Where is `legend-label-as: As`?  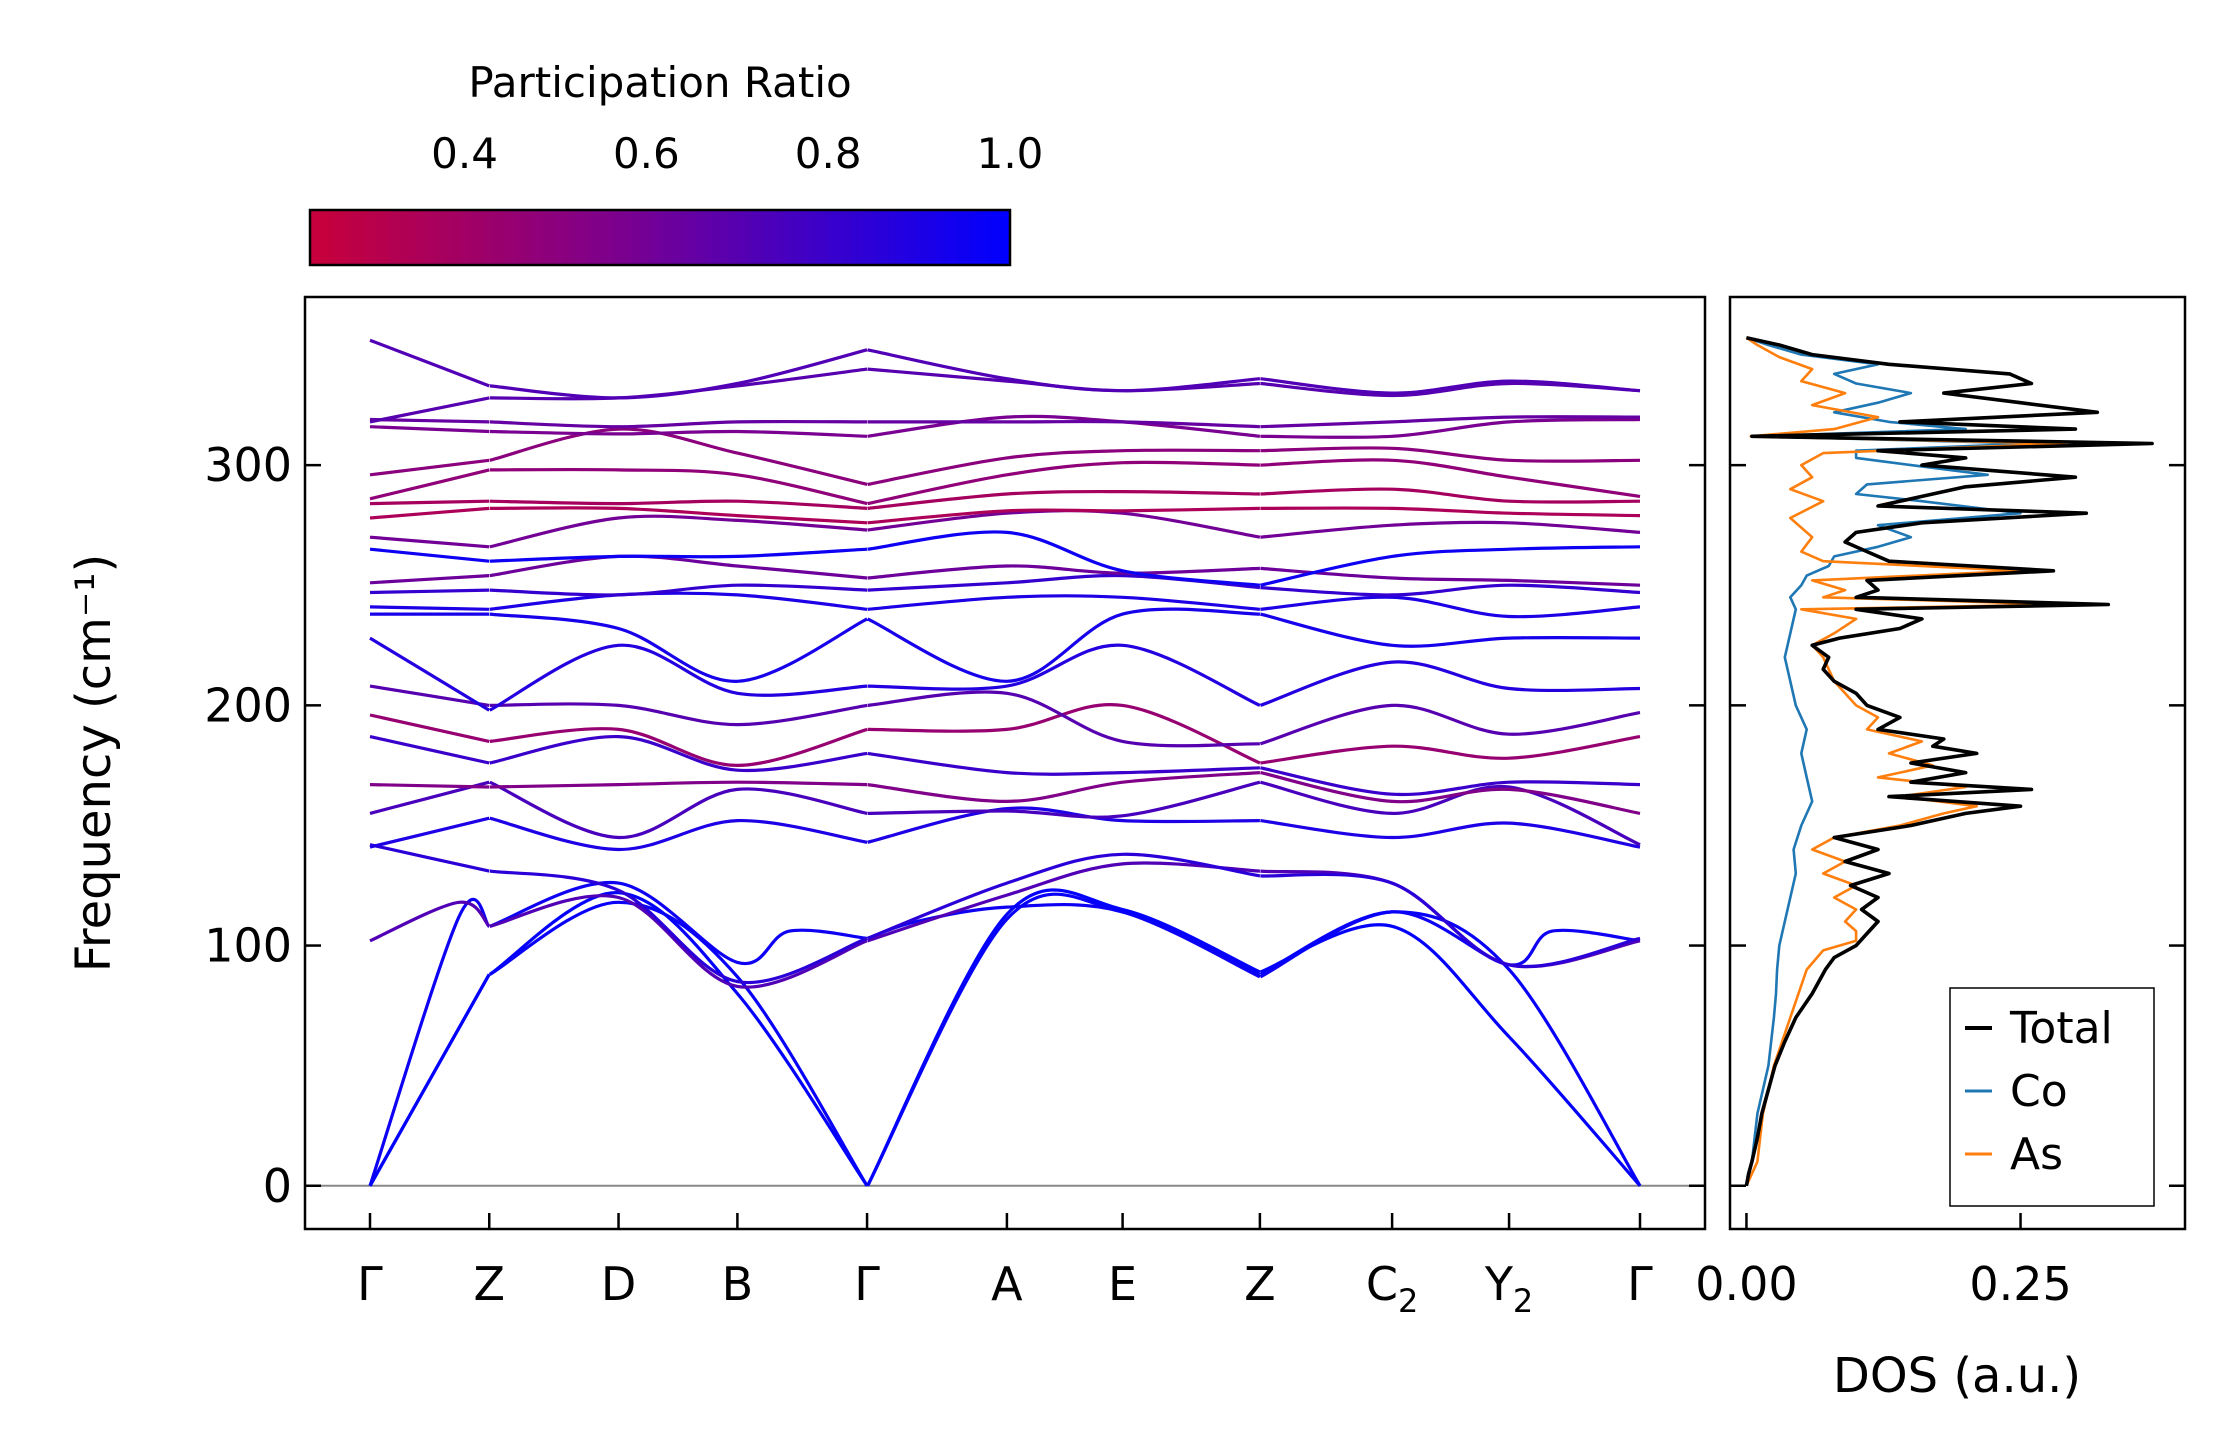 legend-label-as: As is located at coordinates (2036, 1154).